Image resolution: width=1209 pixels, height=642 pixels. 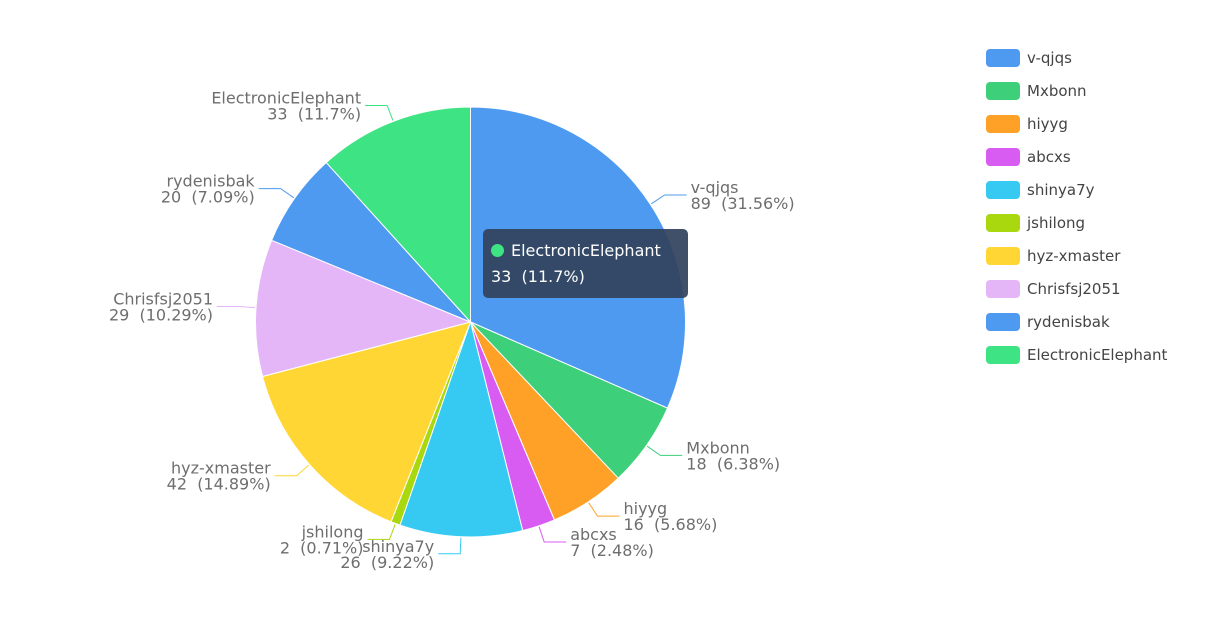 What do you see at coordinates (1093, 156) in the screenshot?
I see `legend-item-abcxs: abcxs` at bounding box center [1093, 156].